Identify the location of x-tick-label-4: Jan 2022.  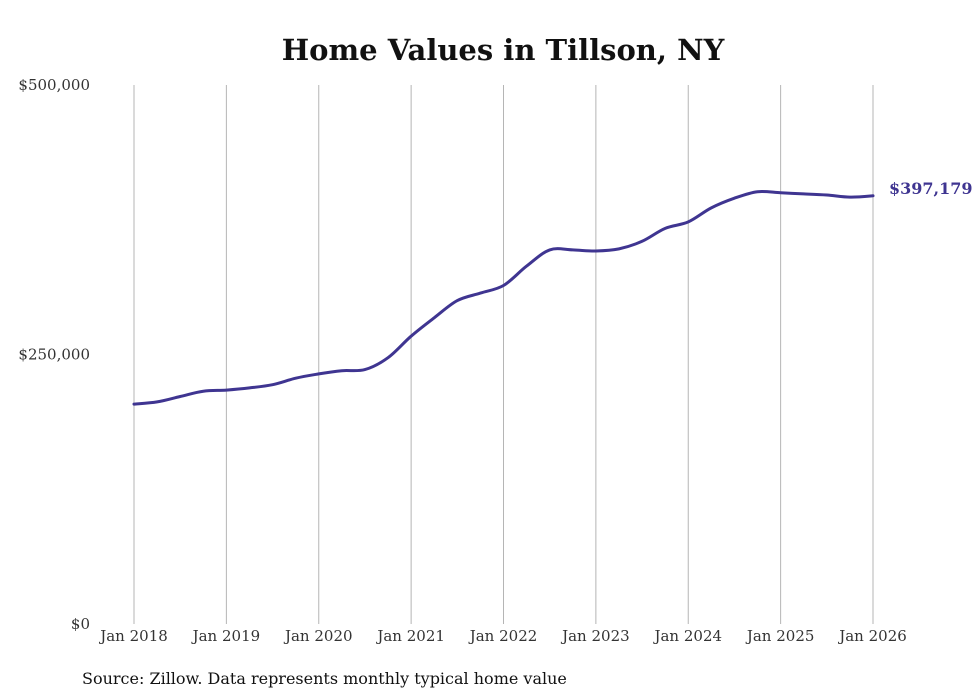
(503, 636).